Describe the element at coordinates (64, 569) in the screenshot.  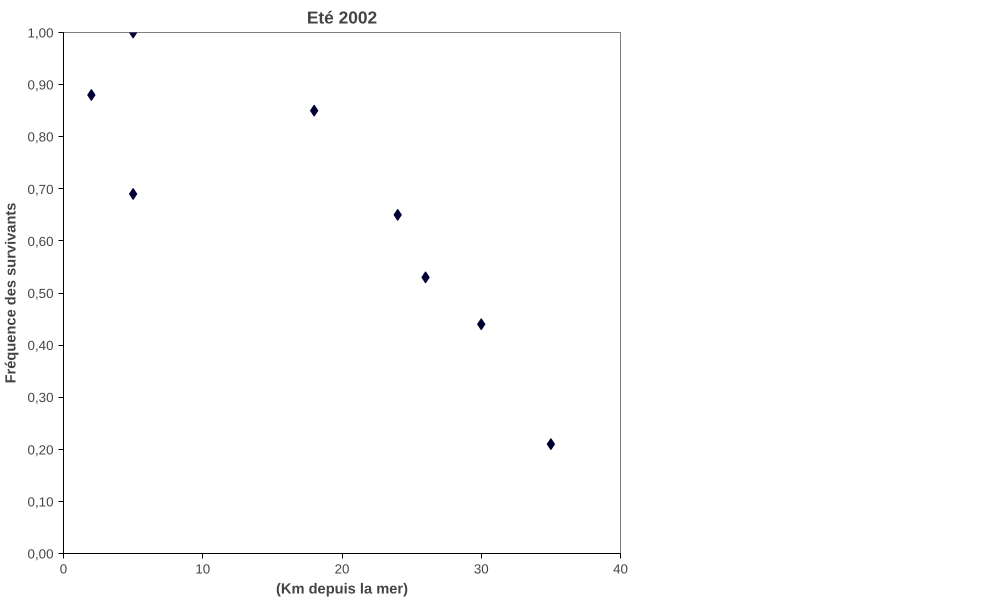
I see `x-tick-label: 0` at that location.